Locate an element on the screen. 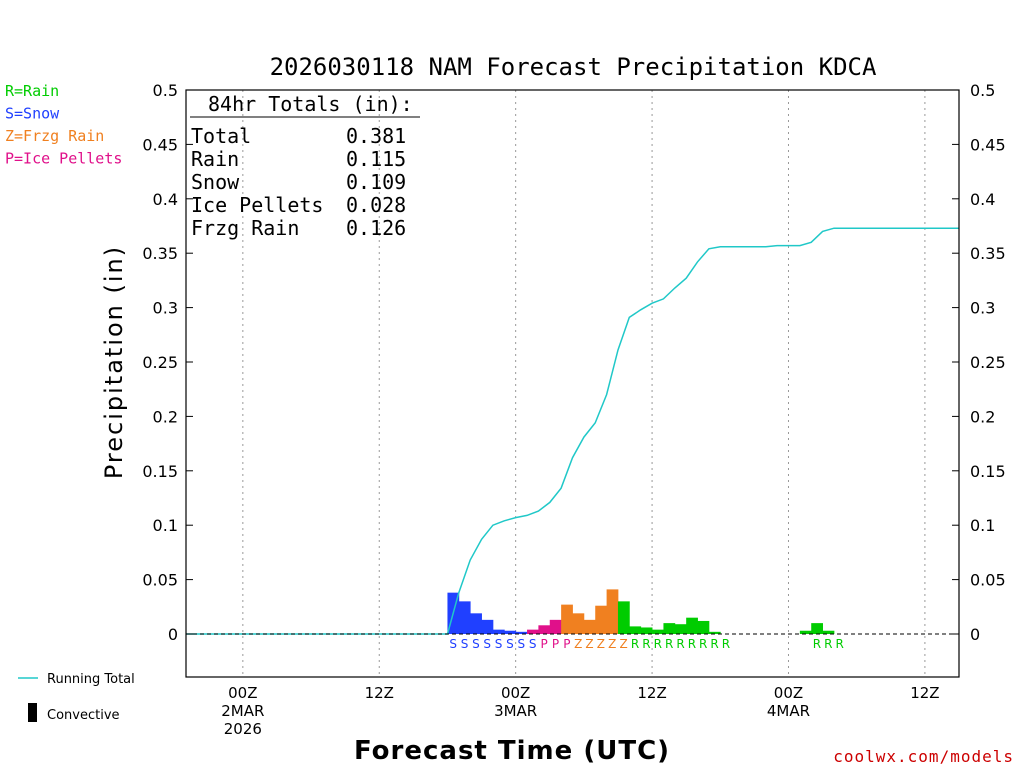 The width and height of the screenshot is (1024, 768). y-axis-label: Precipitation (in) is located at coordinates (114, 362).